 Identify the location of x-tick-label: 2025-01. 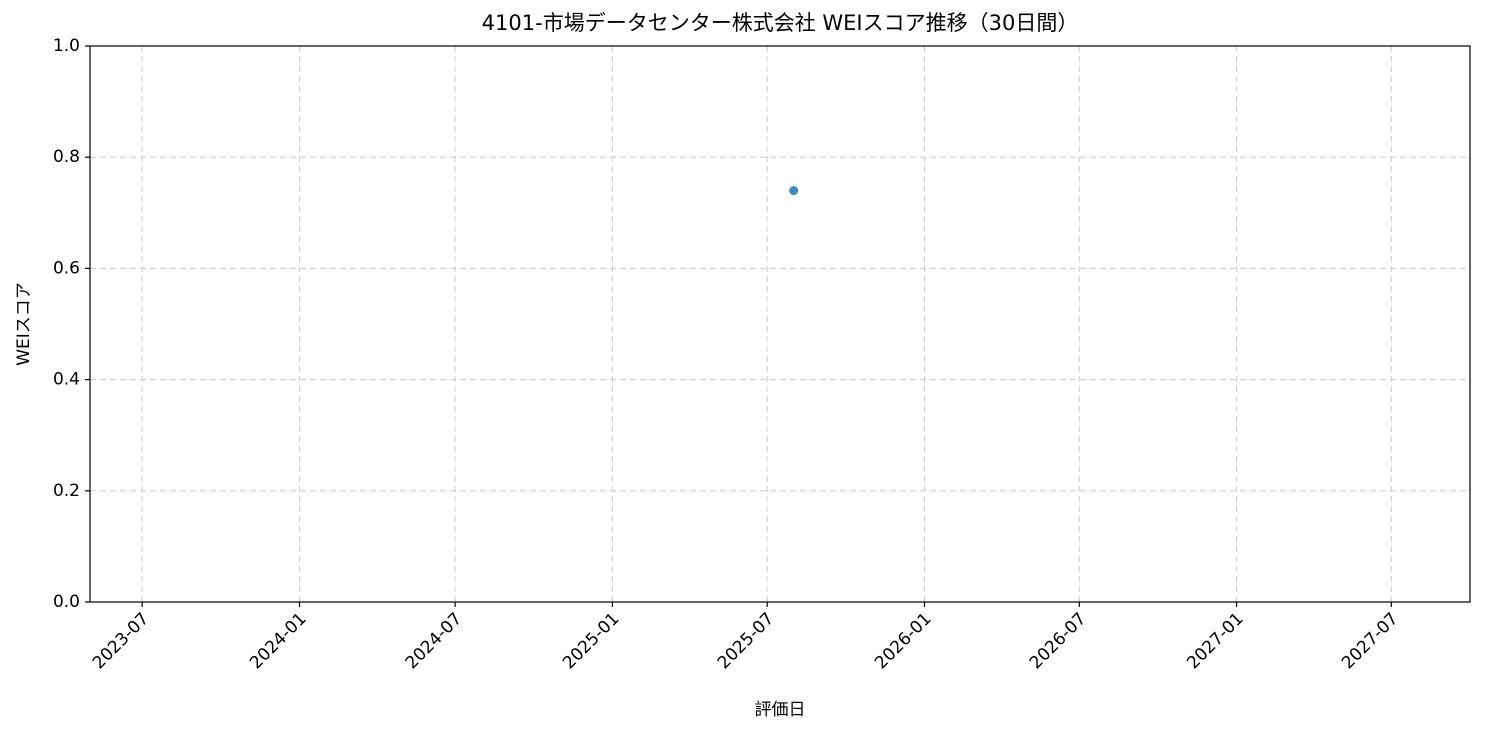
(591, 641).